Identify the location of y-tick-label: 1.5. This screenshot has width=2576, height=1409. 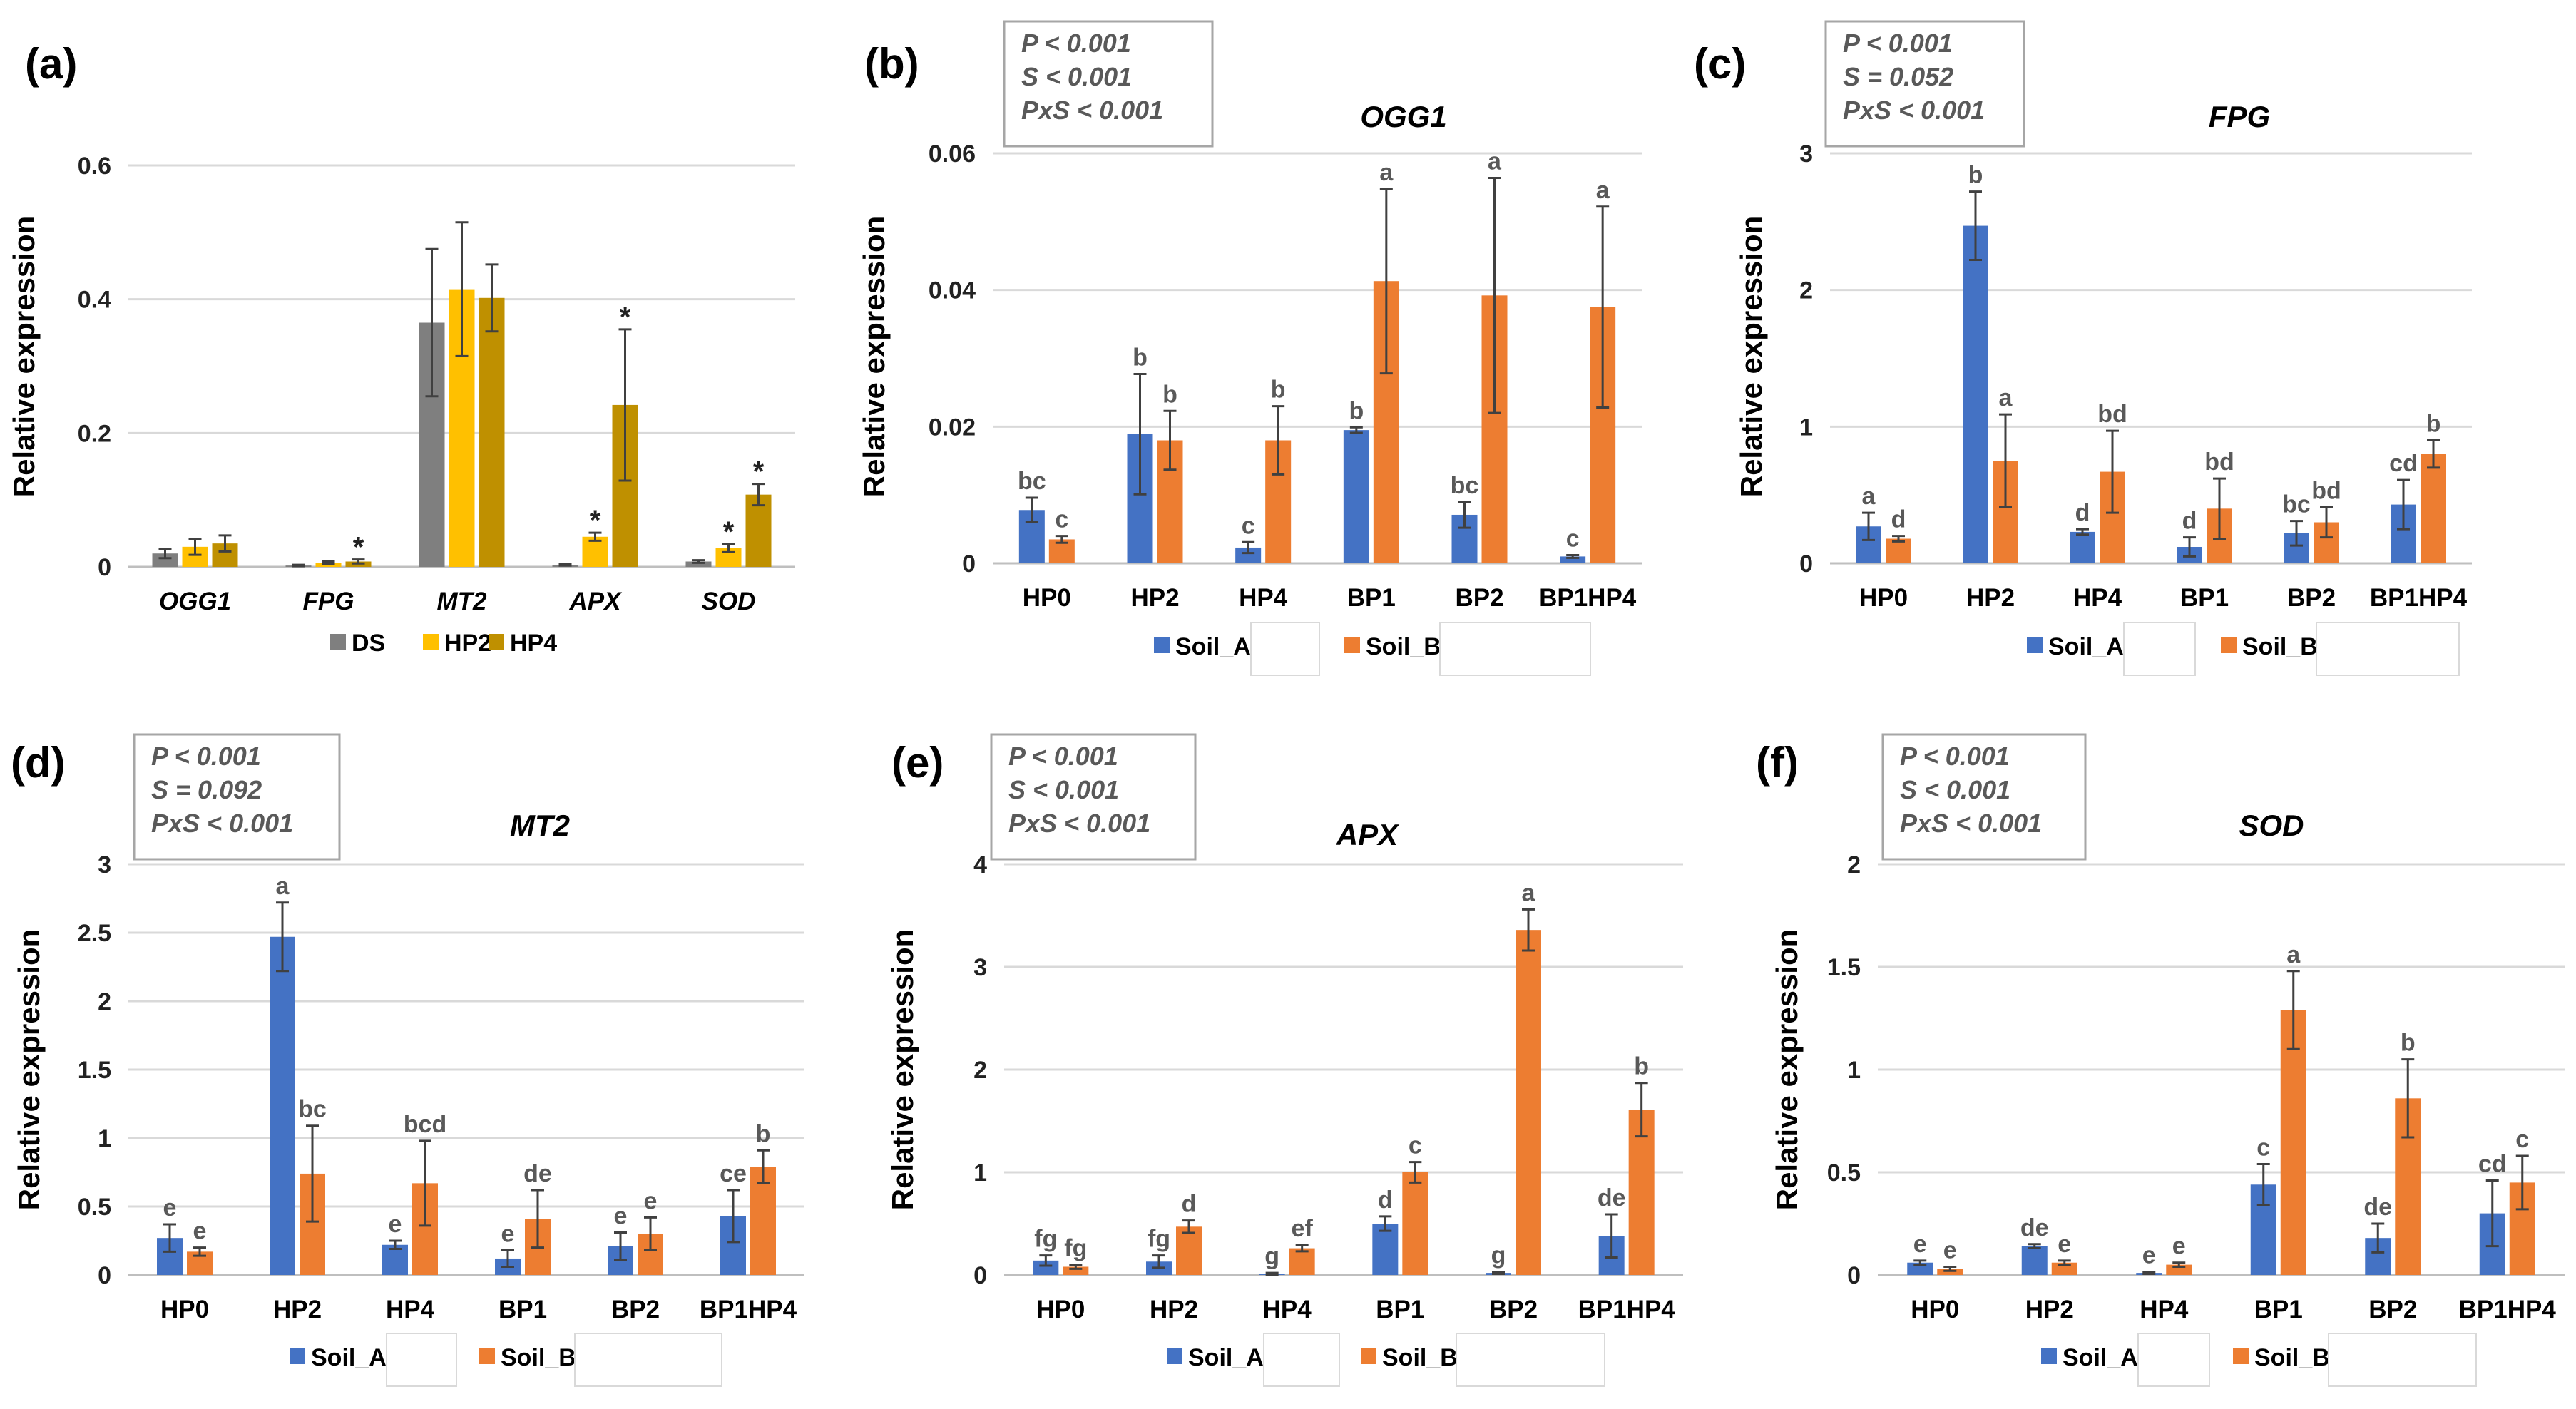
(94, 1070).